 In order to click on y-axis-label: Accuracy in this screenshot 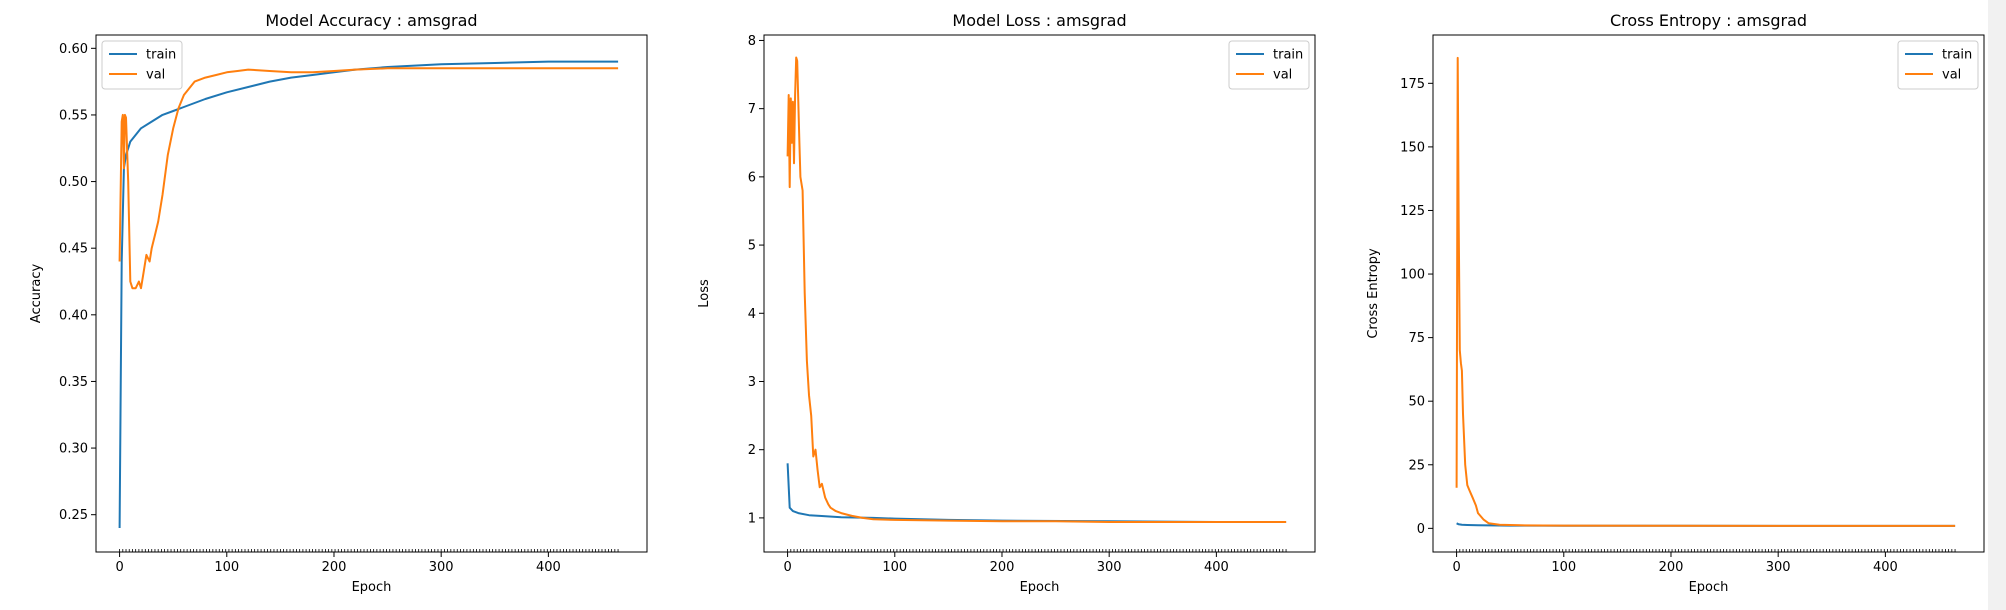, I will do `click(36, 294)`.